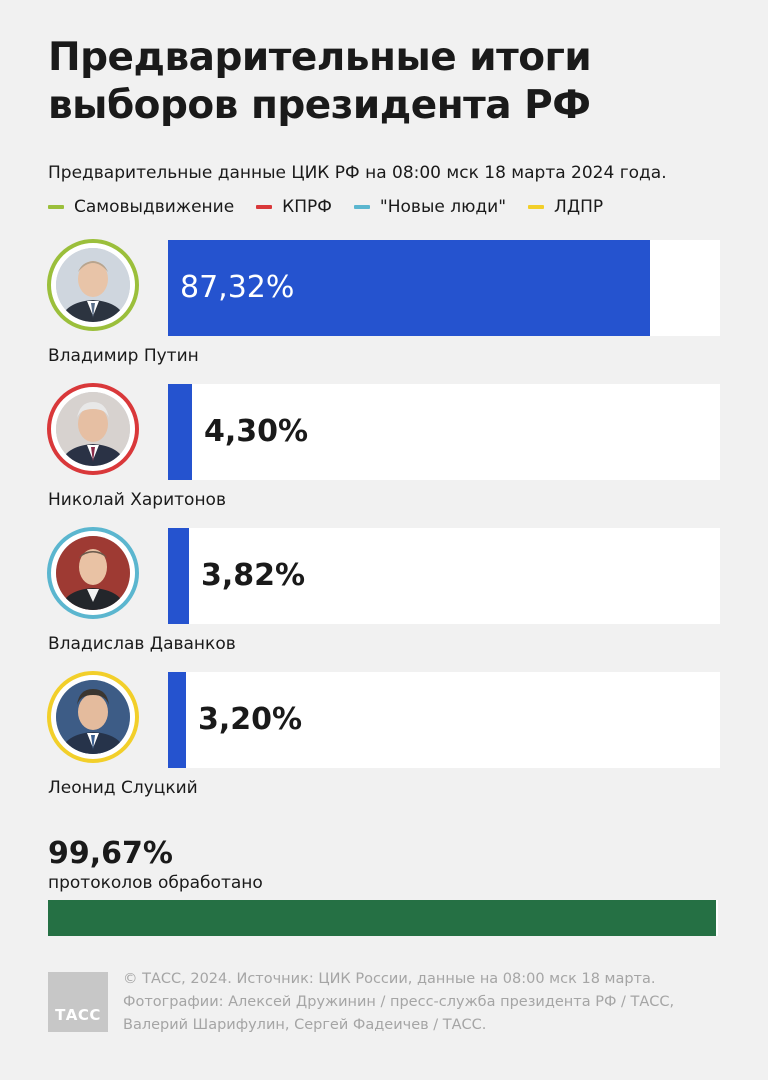  What do you see at coordinates (250, 719) in the screenshot?
I see `bar-value-label: 3,20%` at bounding box center [250, 719].